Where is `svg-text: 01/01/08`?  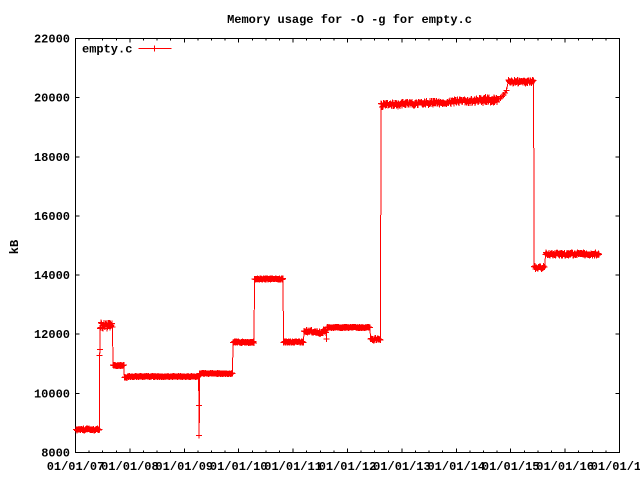 svg-text: 01/01/08 is located at coordinates (130, 467).